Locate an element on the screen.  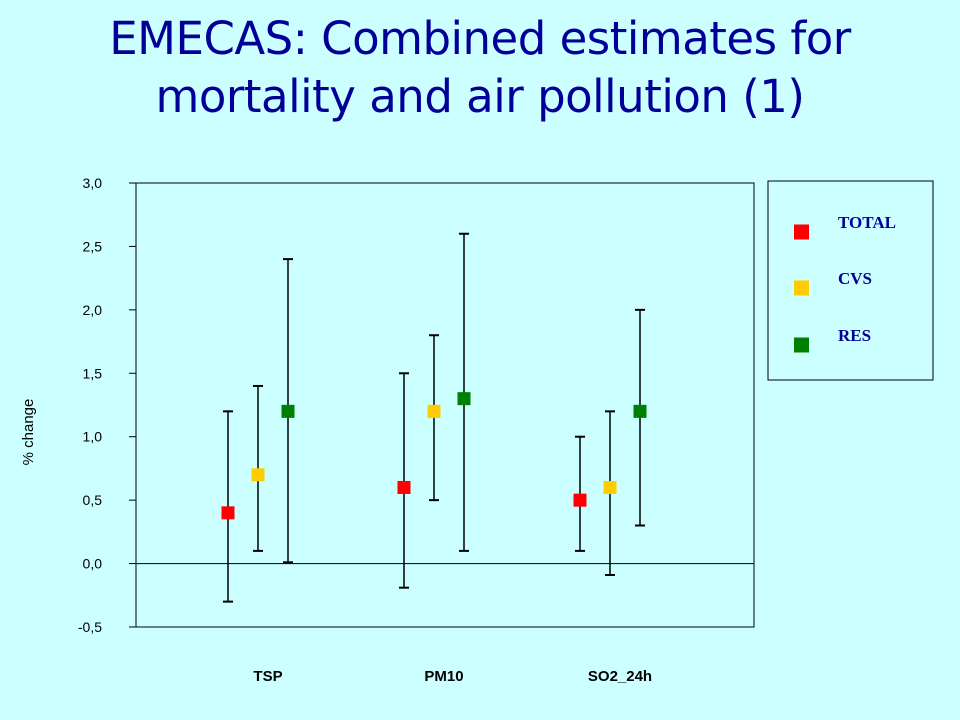
error-bar-res-pm10 is located at coordinates (464, 392).